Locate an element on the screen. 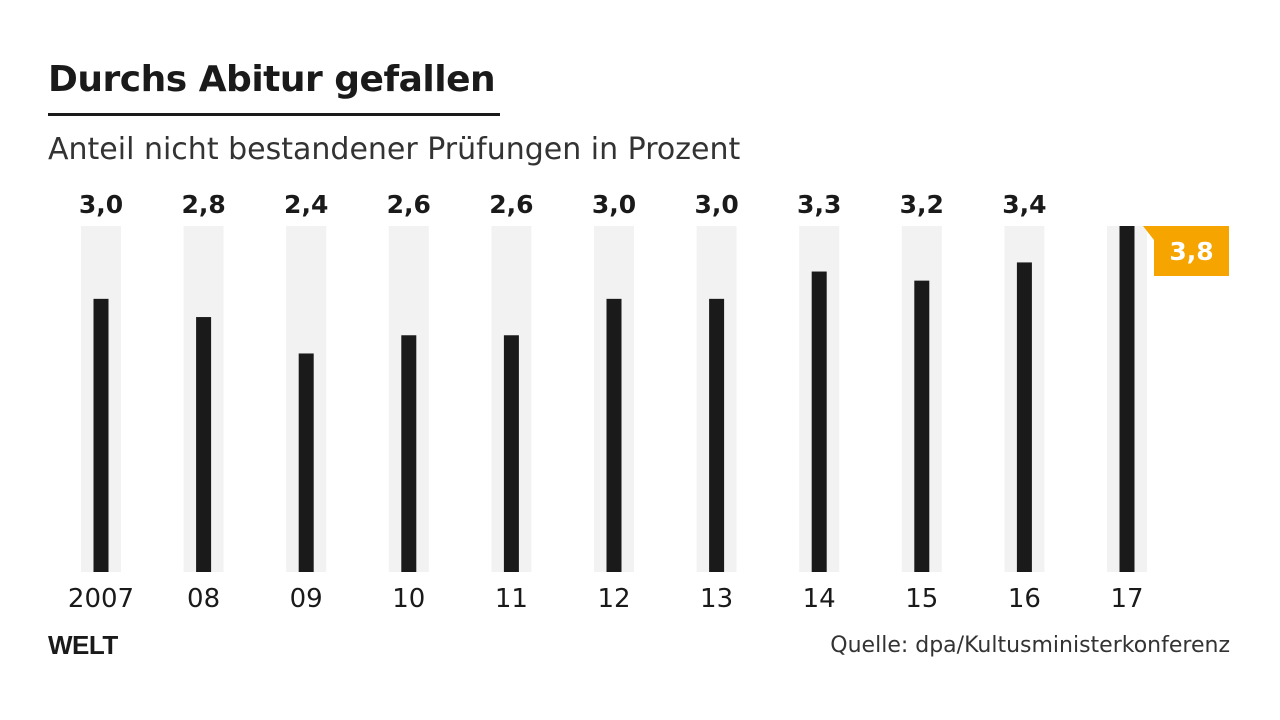 The width and height of the screenshot is (1280, 720). x-axis-labels: 2007 08 09 10 11 12 13 14 15 16 17 is located at coordinates (606, 599).